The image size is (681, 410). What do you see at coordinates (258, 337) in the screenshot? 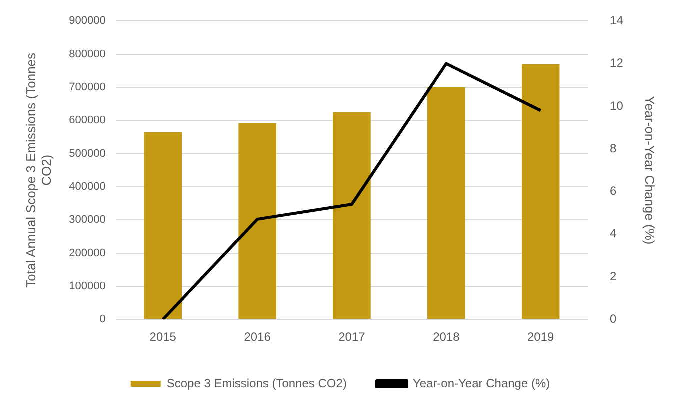
I see `x-tick-label: 2016` at bounding box center [258, 337].